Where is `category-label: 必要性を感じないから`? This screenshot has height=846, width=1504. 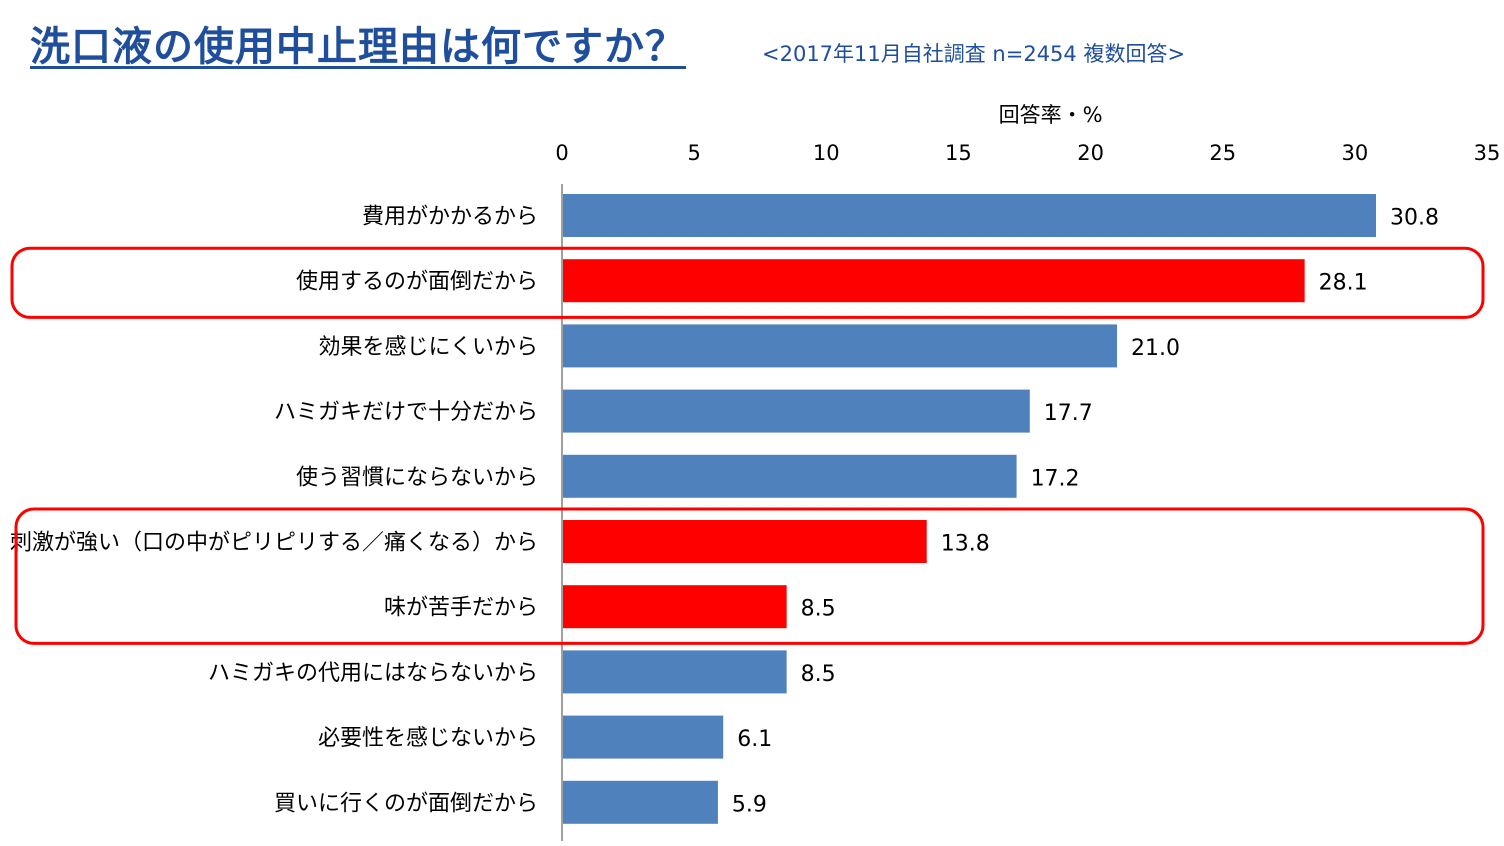 category-label: 必要性を感じないから is located at coordinates (428, 738).